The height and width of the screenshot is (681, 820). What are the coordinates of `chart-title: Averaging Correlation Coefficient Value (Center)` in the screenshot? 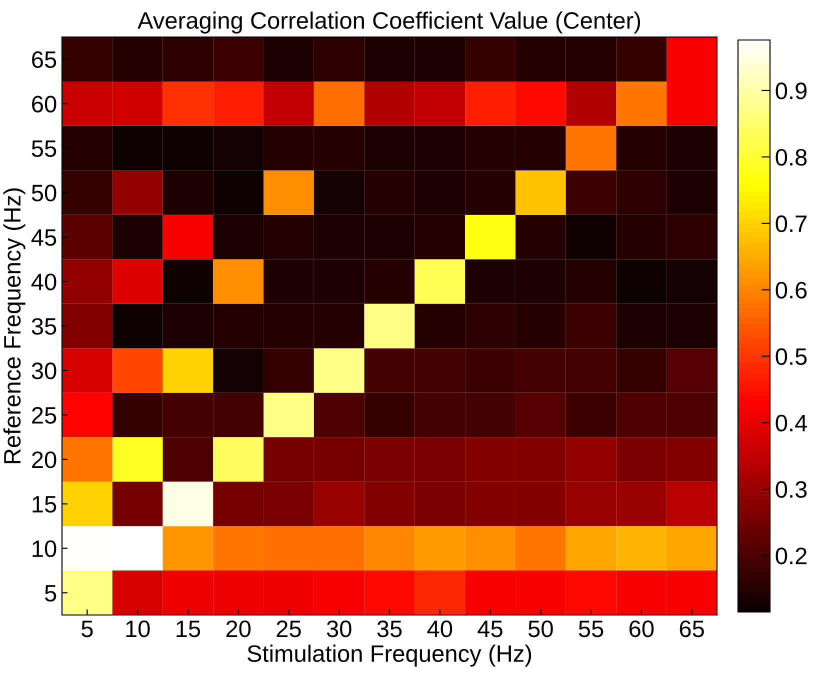 It's located at (389, 23).